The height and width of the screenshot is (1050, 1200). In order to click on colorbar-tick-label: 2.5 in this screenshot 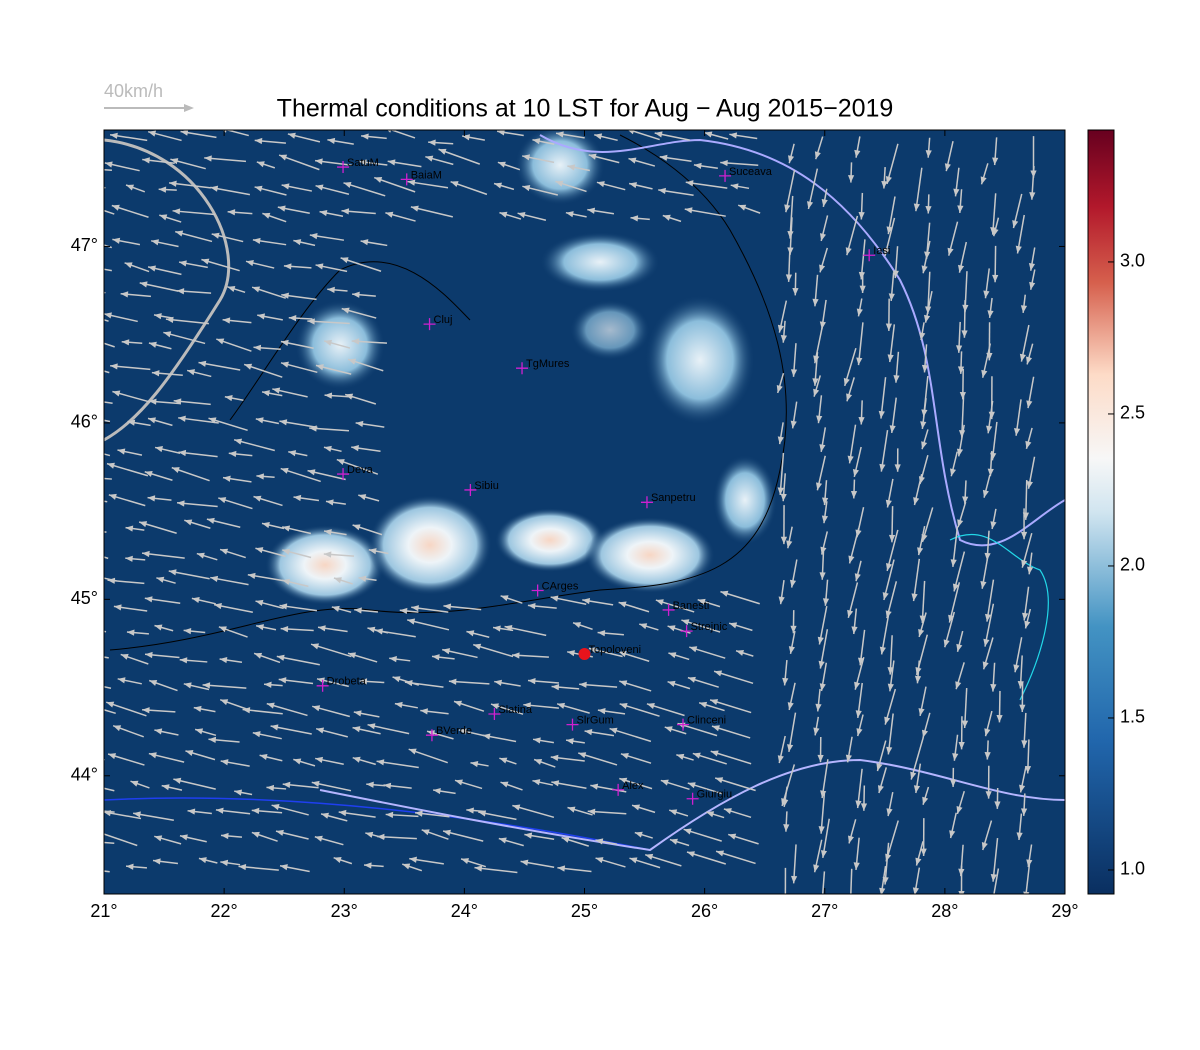, I will do `click(1132, 413)`.